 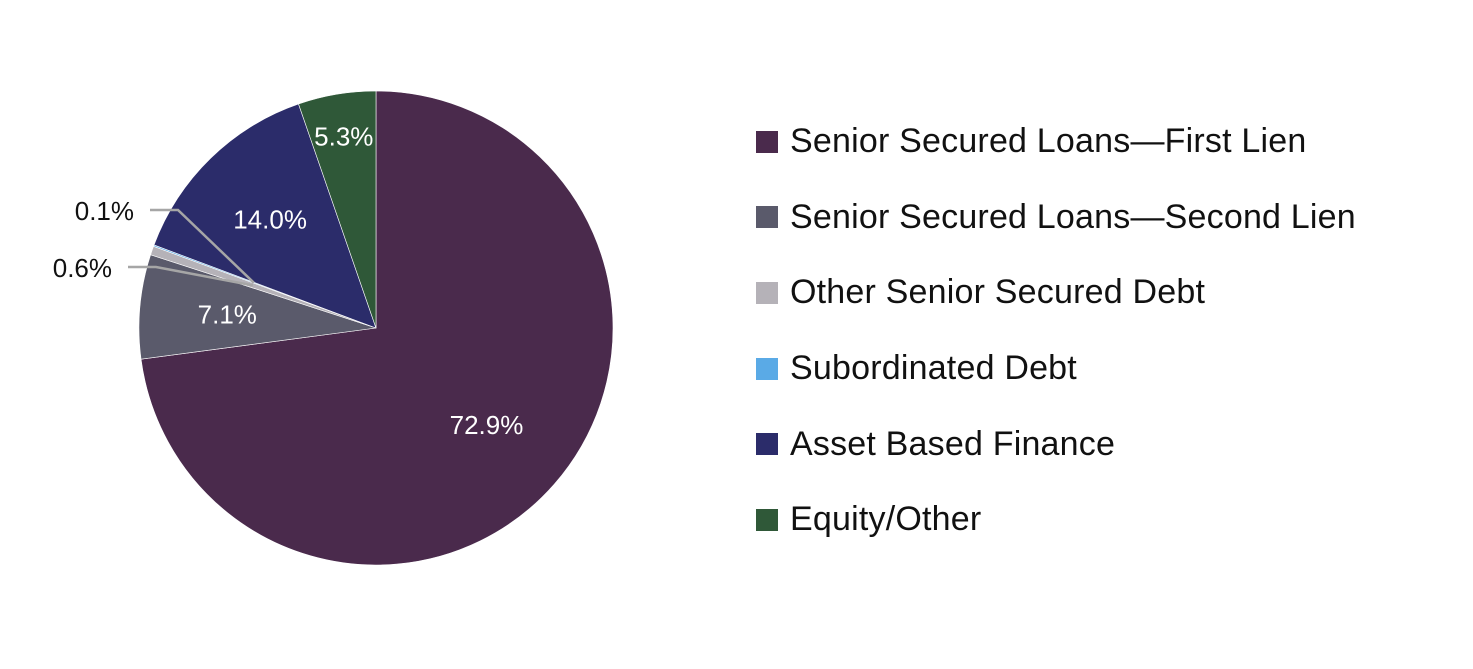 I want to click on legend-label: Equity/Other, so click(x=886, y=519).